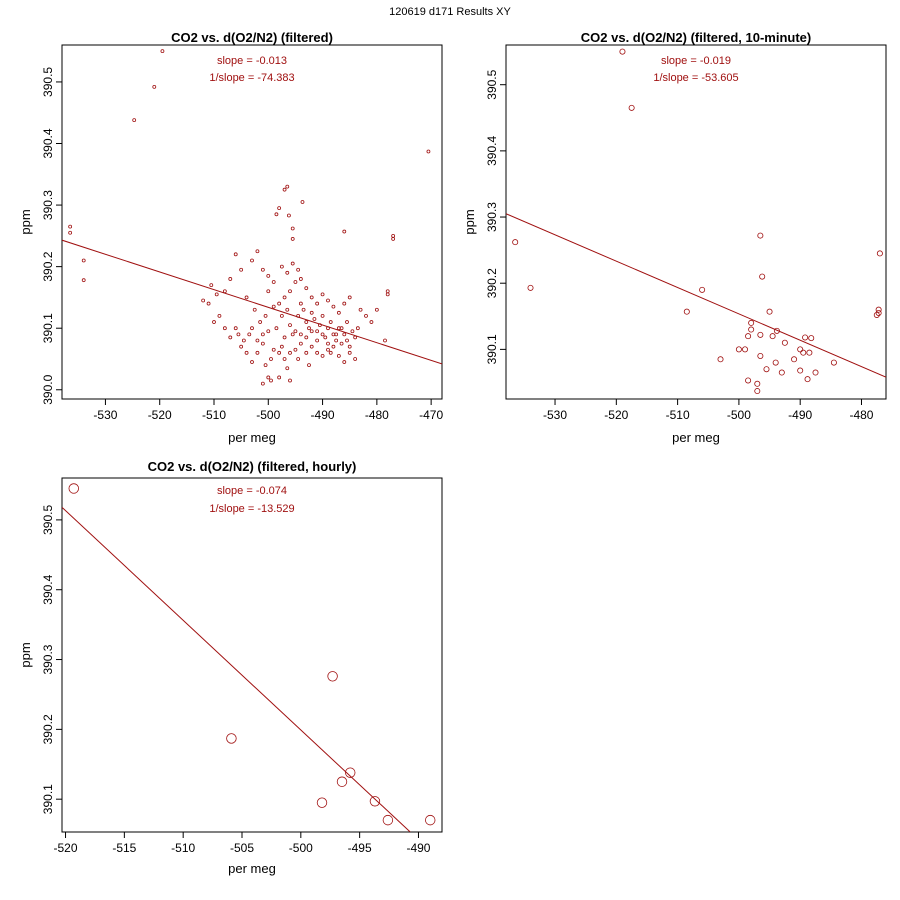 The height and width of the screenshot is (900, 900). Describe the element at coordinates (48, 589) in the screenshot. I see `y-tick-label: 390.4` at that location.